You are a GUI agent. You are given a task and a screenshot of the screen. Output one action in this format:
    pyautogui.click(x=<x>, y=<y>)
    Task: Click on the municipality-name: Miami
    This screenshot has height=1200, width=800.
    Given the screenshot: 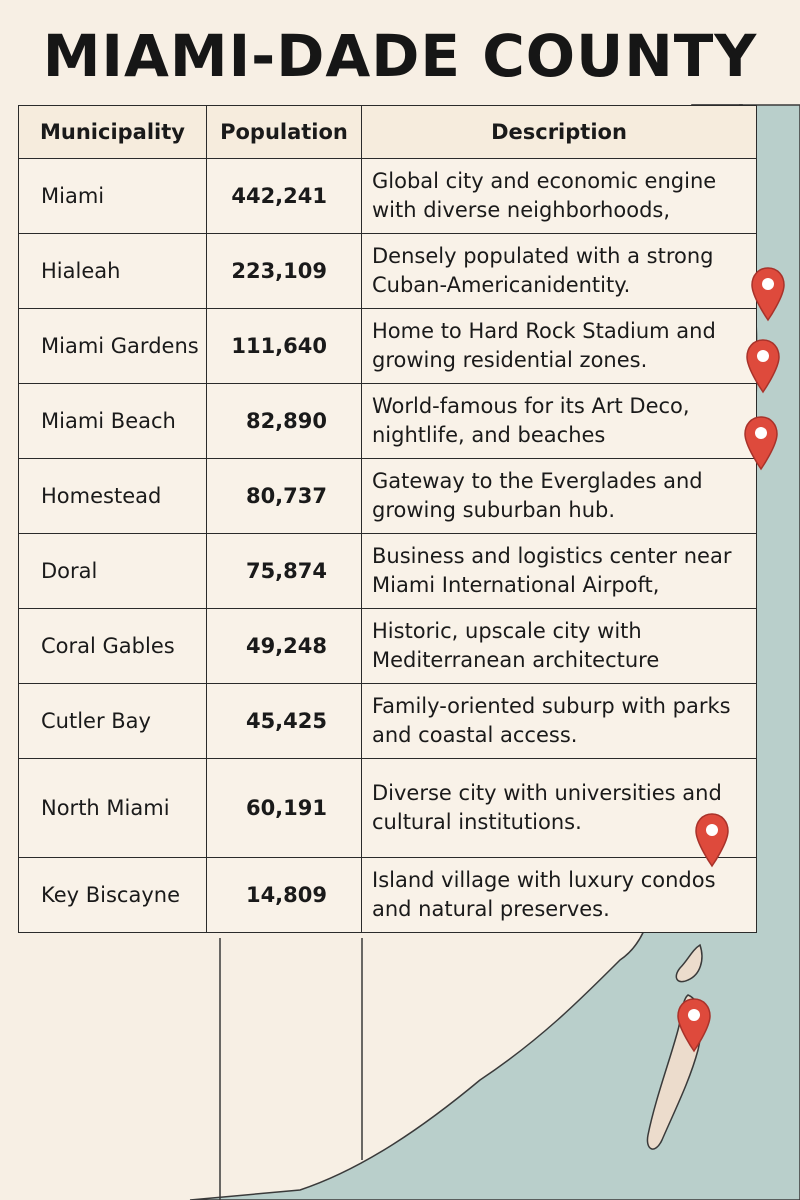 What is the action you would take?
    pyautogui.click(x=112, y=196)
    